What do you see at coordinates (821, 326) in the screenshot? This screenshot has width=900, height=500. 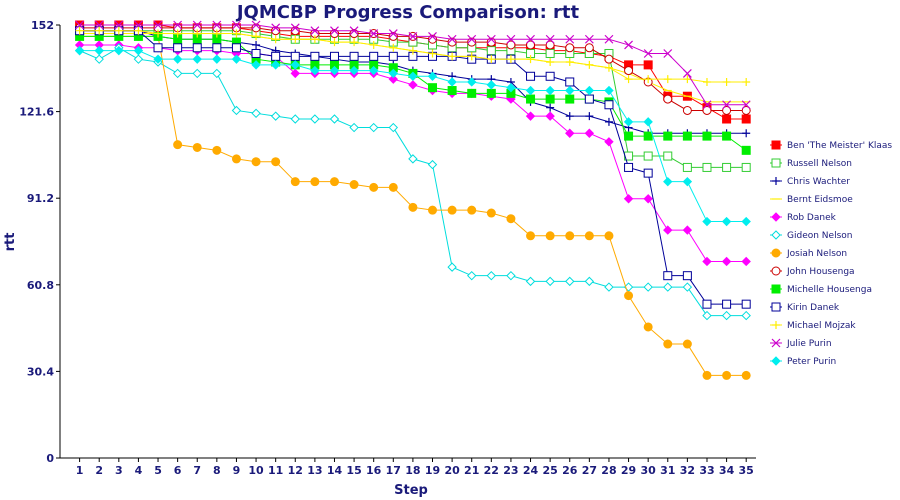 I see `legend-label: Michael Mojzak` at bounding box center [821, 326].